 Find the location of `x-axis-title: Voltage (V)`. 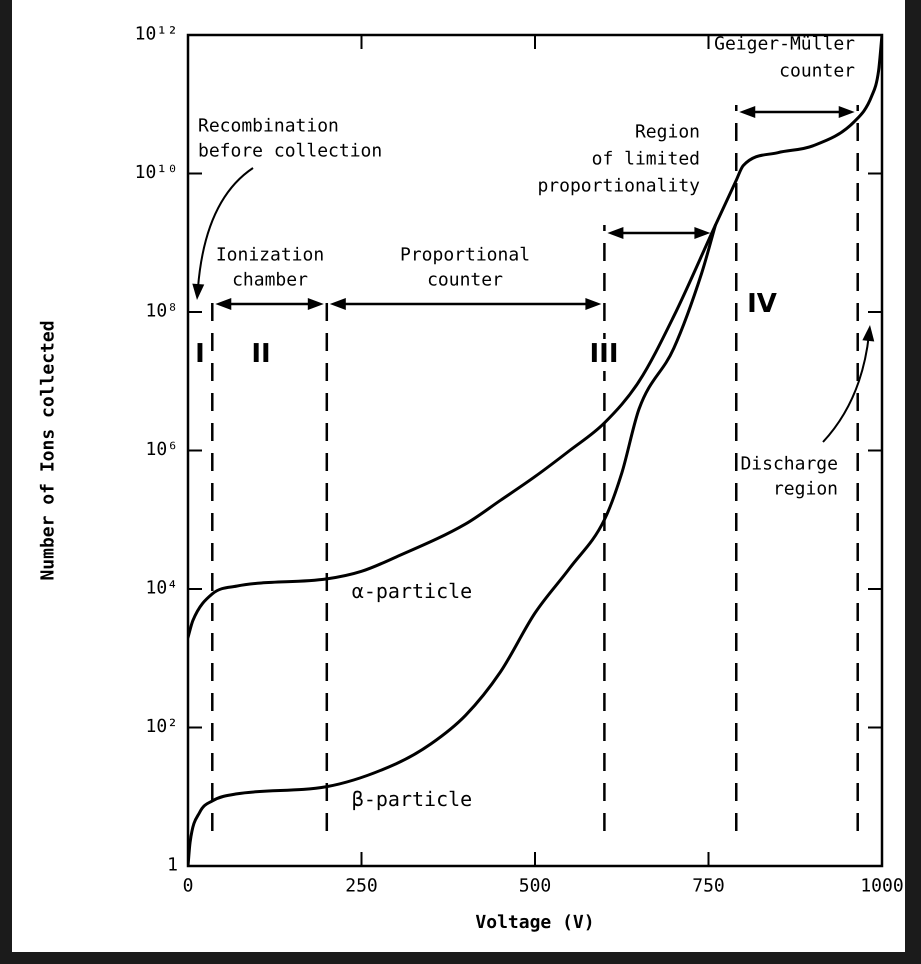

x-axis-title: Voltage (V) is located at coordinates (535, 922).